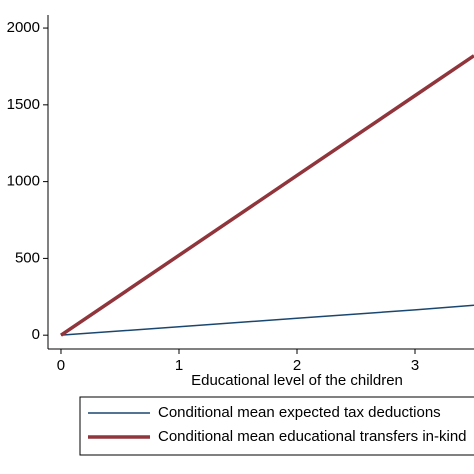  What do you see at coordinates (297, 380) in the screenshot?
I see `x-axis-label: Educational level of the children` at bounding box center [297, 380].